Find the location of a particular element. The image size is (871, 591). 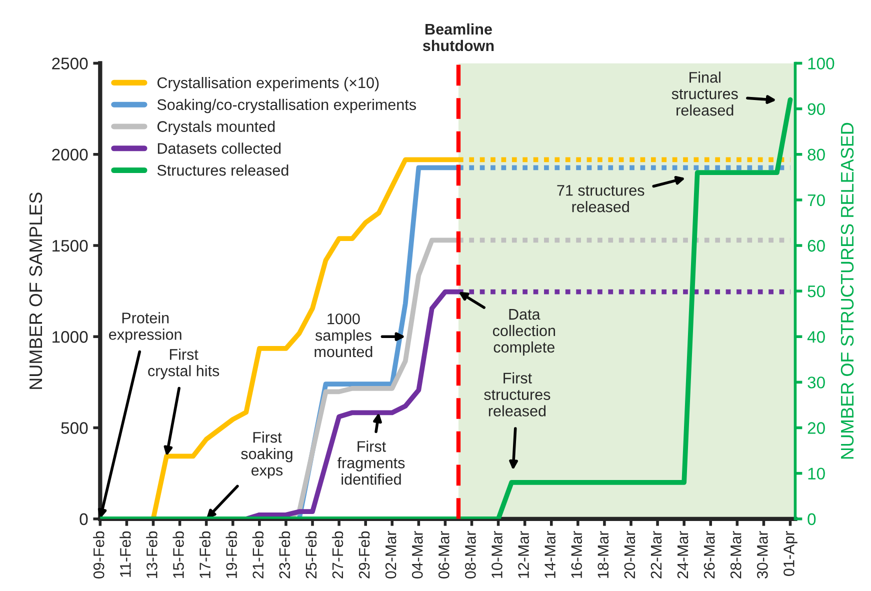

y2-tick-label: 50 is located at coordinates (816, 291).